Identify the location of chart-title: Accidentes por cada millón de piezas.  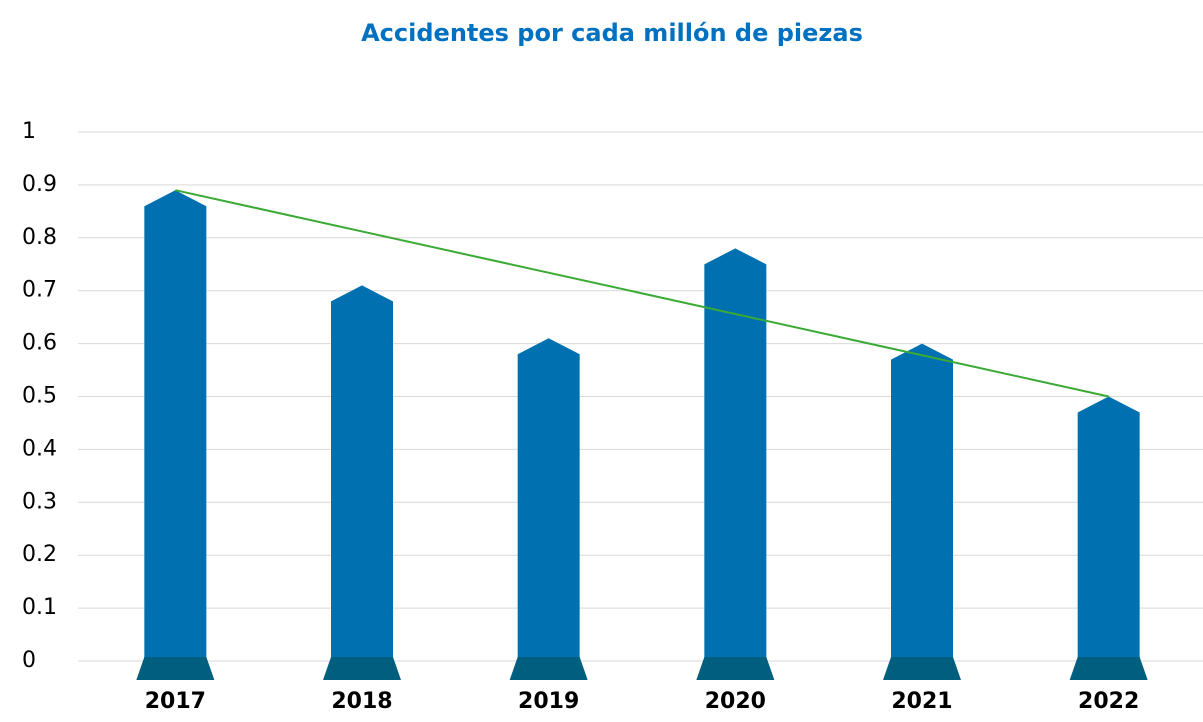
(612, 33).